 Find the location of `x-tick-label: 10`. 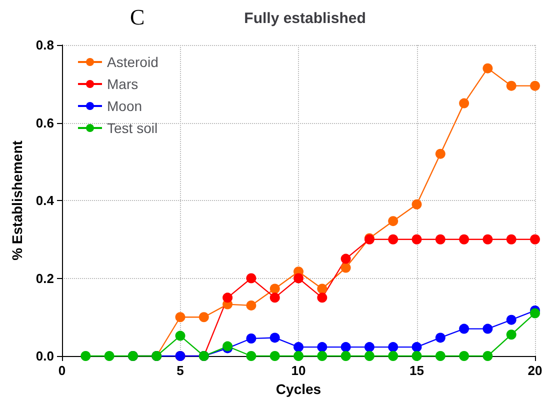

x-tick-label: 10 is located at coordinates (298, 370).